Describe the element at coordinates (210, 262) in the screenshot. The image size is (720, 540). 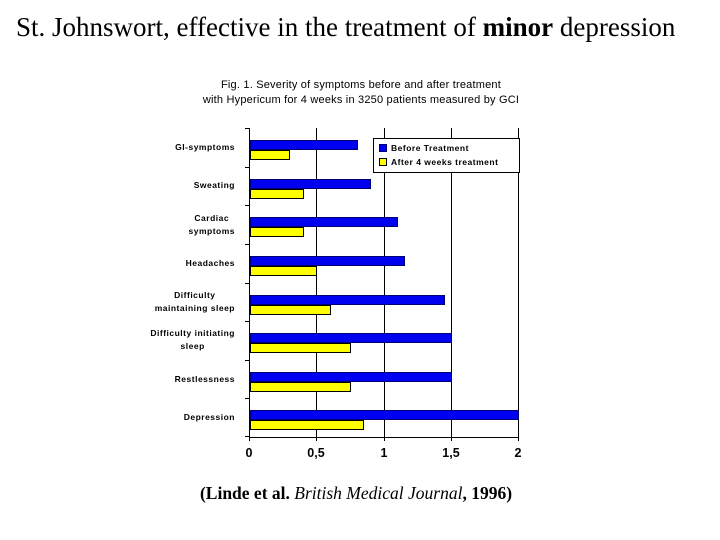
I see `category-label-text: Headaches` at that location.